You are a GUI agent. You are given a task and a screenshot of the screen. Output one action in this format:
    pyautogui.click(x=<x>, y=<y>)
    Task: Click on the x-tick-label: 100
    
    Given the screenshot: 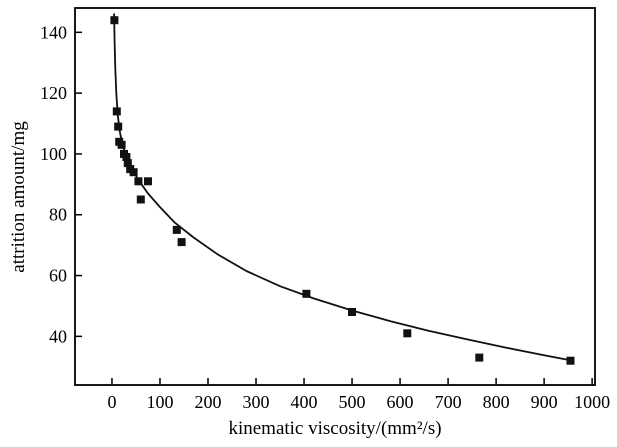 What is the action you would take?
    pyautogui.click(x=159, y=402)
    